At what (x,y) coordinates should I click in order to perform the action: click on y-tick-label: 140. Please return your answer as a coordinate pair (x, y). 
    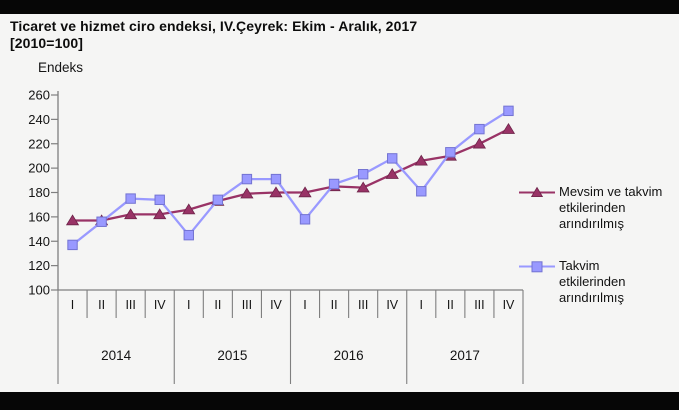
    Looking at the image, I should click on (39, 241).